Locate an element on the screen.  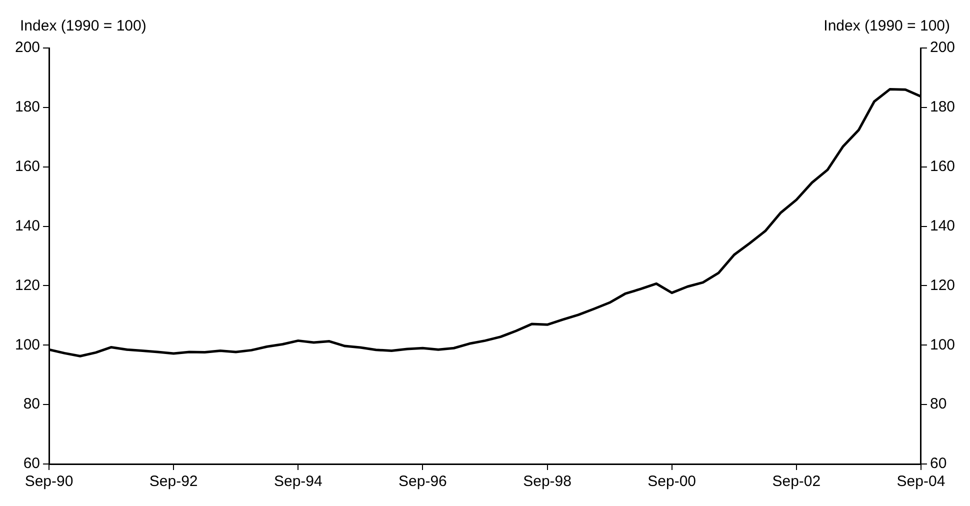
y2-tick-label: 160 is located at coordinates (943, 166).